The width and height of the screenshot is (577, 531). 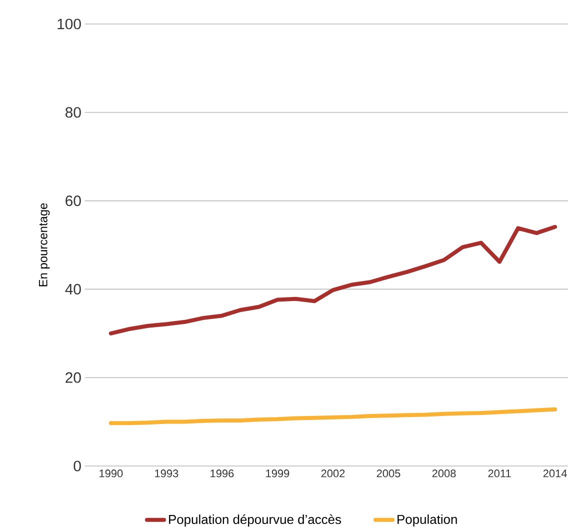 What do you see at coordinates (111, 474) in the screenshot?
I see `x-tick-label: 1990` at bounding box center [111, 474].